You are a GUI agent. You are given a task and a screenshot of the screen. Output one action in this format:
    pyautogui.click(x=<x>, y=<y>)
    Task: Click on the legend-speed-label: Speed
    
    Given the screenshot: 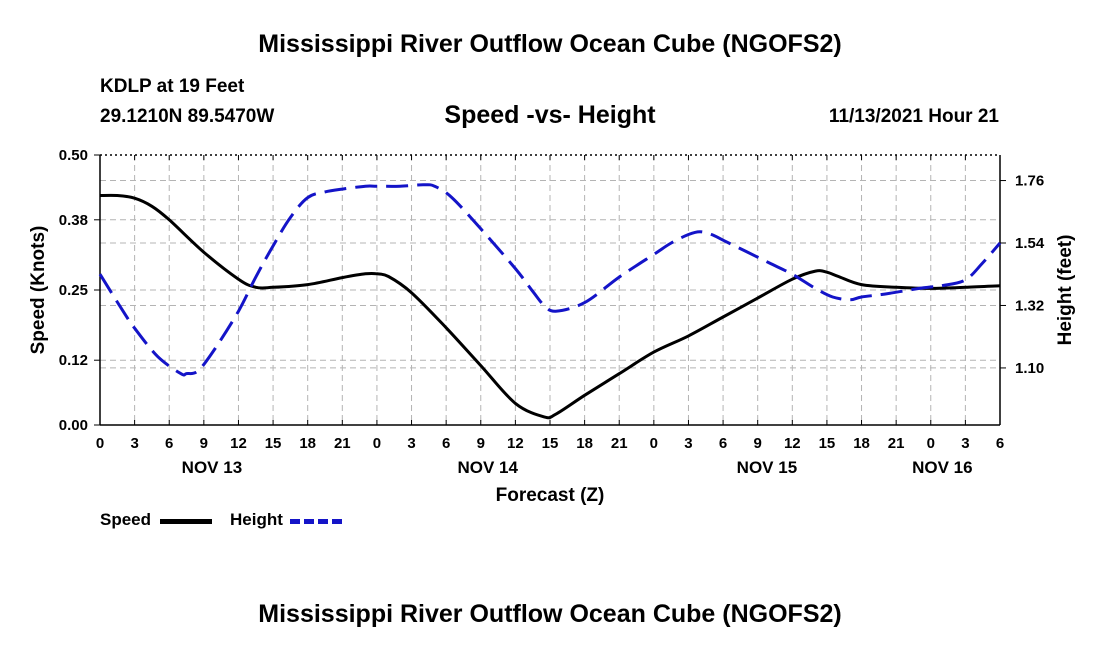 What is the action you would take?
    pyautogui.click(x=126, y=519)
    